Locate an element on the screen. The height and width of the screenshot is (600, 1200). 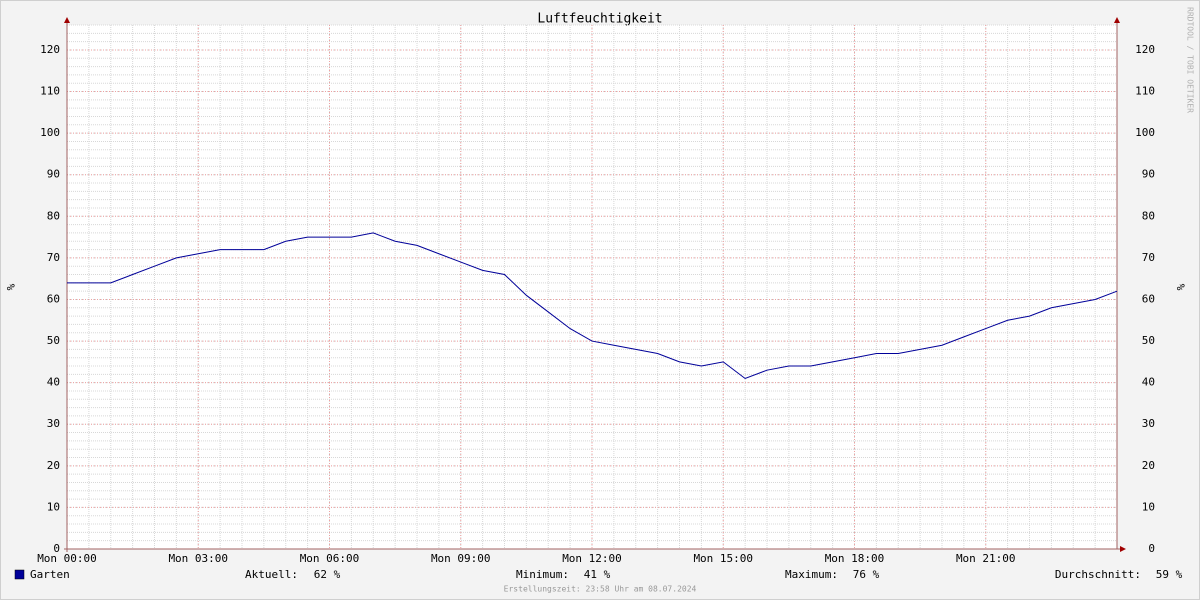
y2-tick-label: 80 is located at coordinates (1148, 215).